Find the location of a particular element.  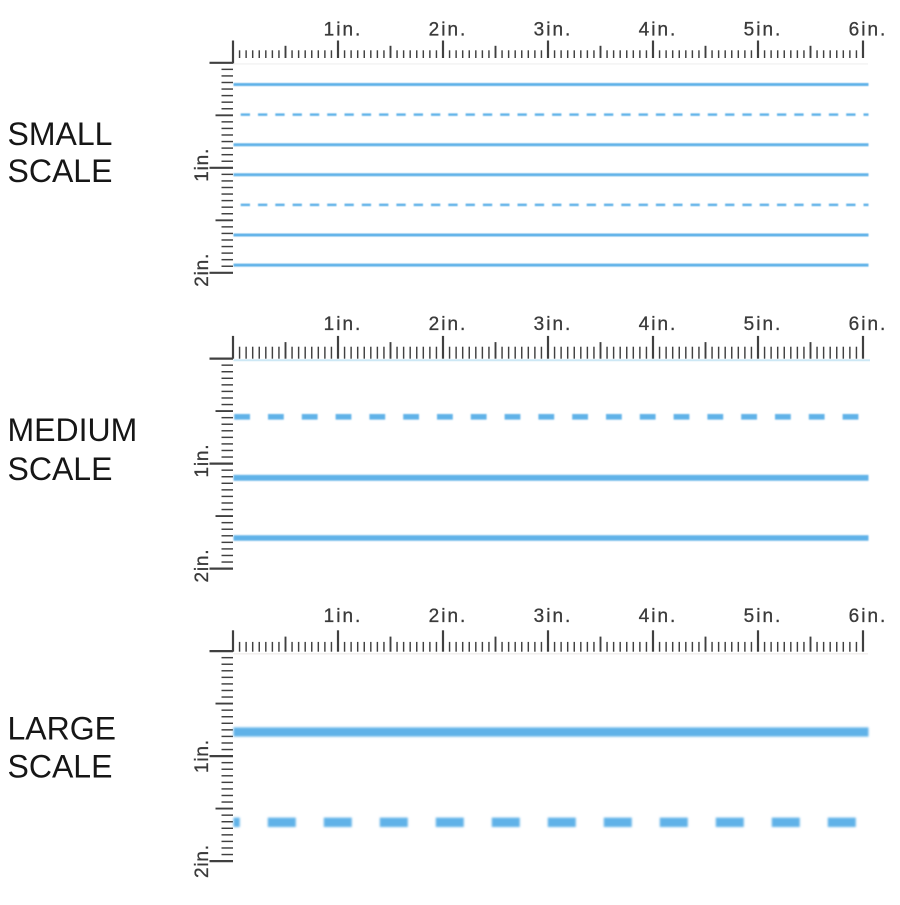

svg-text: MEDIUM is located at coordinates (73, 430).